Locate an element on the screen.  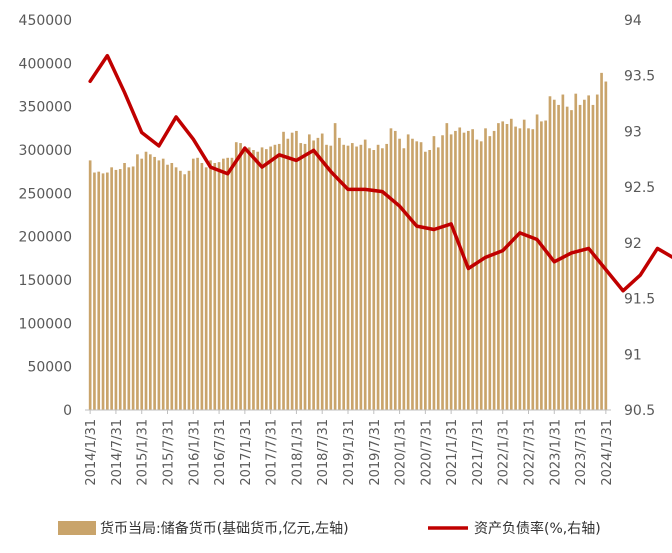
x-tick-label: 2019/1/31 is located at coordinates (349, 452).